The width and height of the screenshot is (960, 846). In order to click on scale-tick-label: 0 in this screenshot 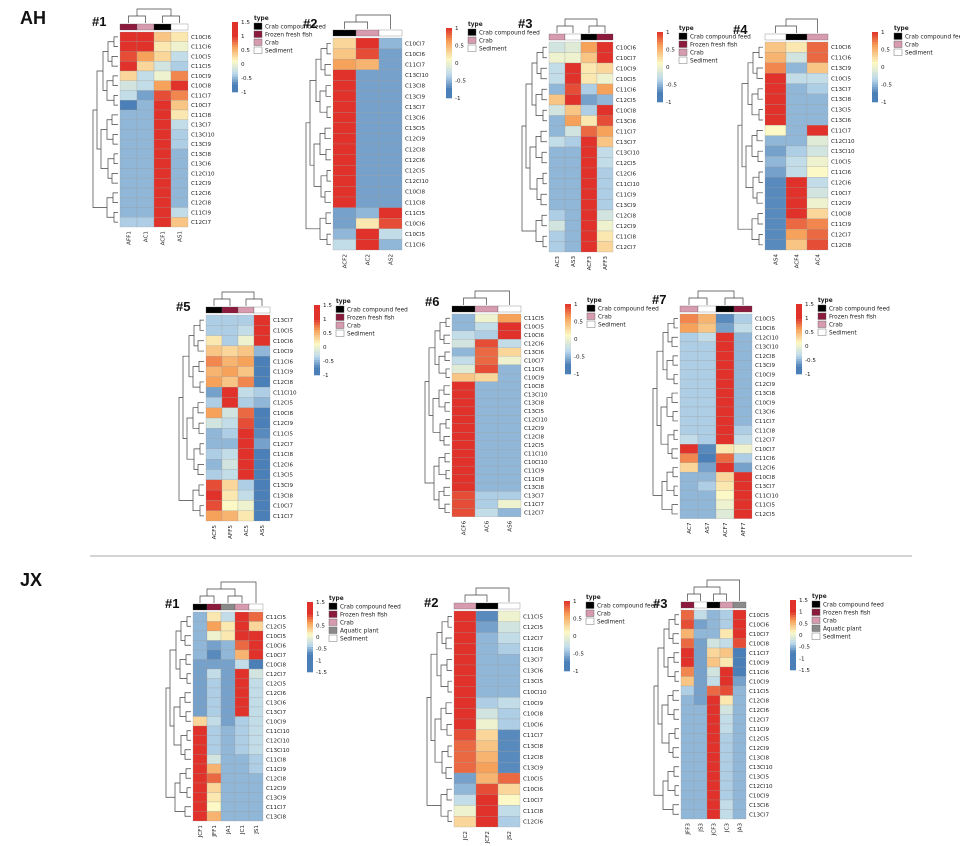, I will do `click(668, 68)`.